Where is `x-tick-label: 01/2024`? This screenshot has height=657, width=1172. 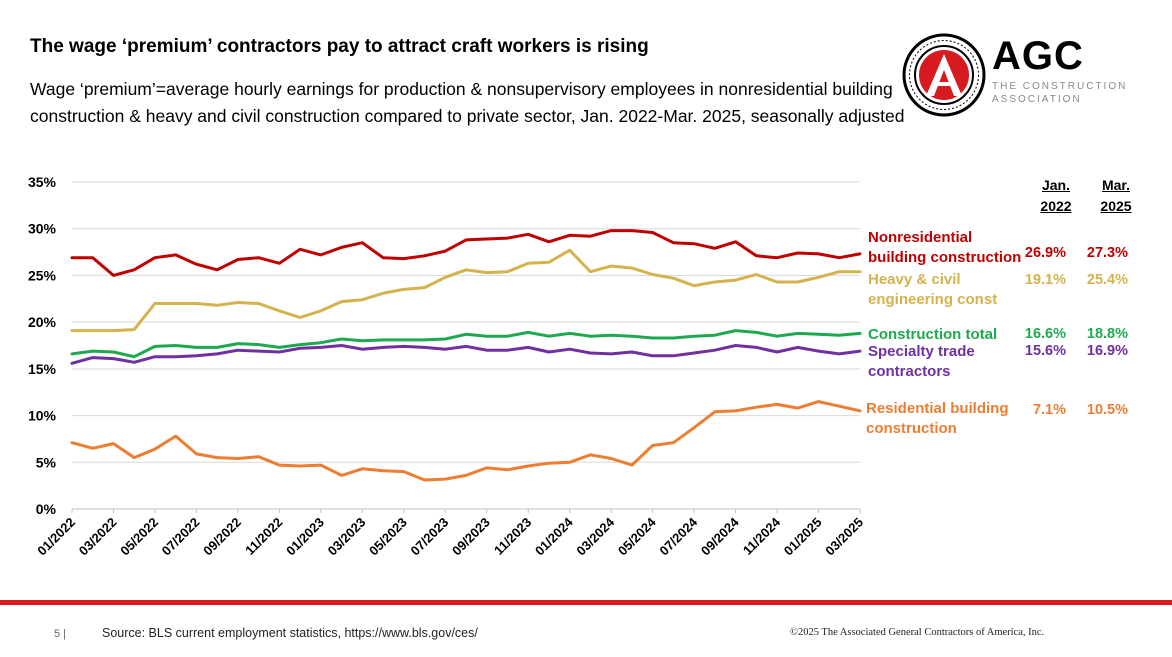 x-tick-label: 01/2024 is located at coordinates (554, 536).